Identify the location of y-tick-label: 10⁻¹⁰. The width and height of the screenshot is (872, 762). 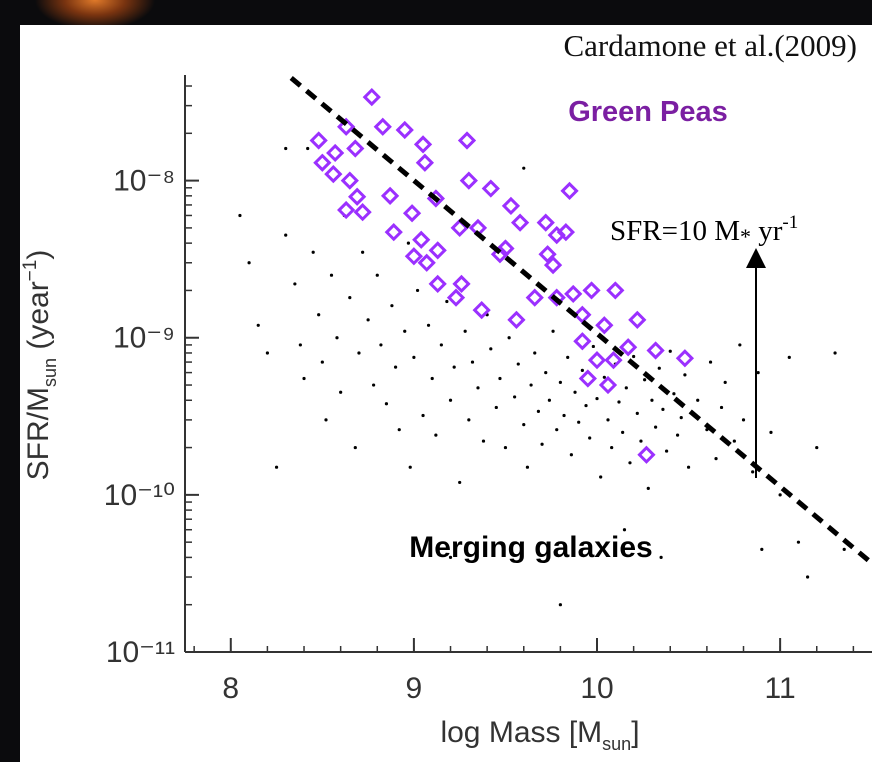
(139, 495).